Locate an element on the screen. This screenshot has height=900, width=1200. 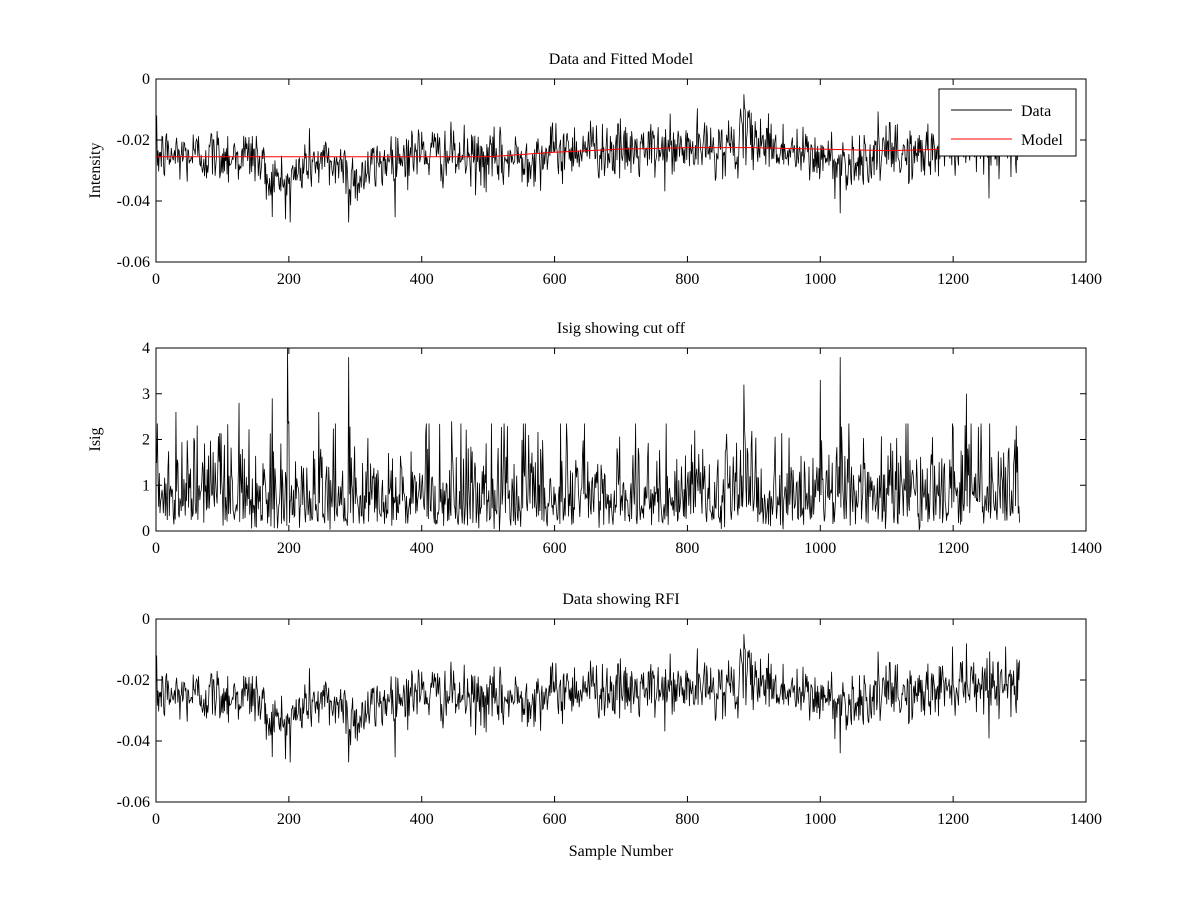
legend-label-model: Model is located at coordinates (1042, 140).